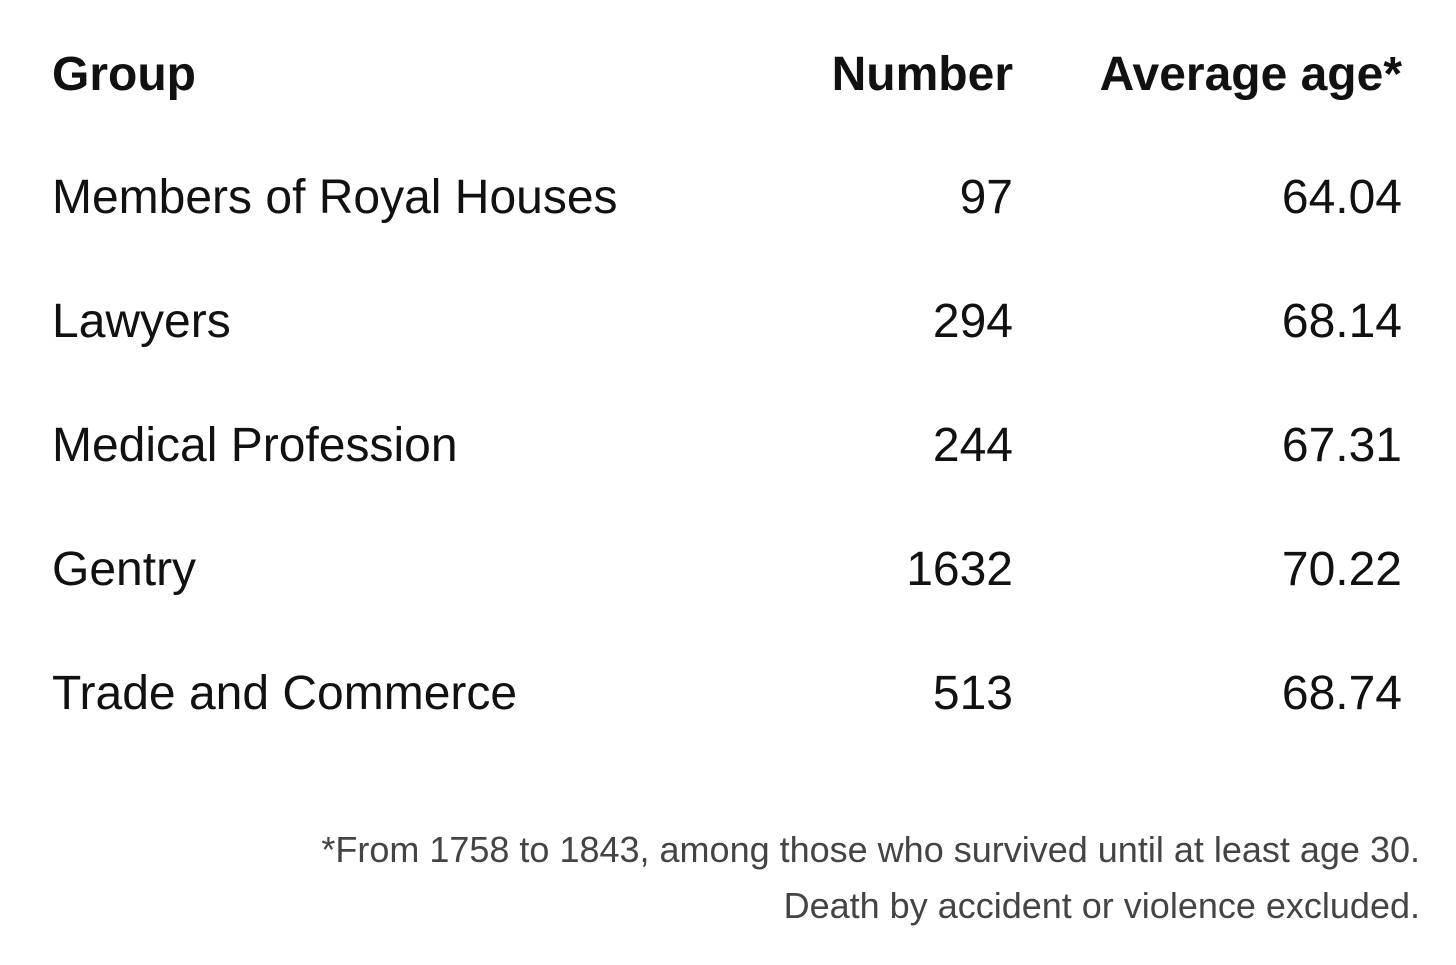 This screenshot has width=1456, height=965. I want to click on footnote-line: Death by accident or violence excluded., so click(1101, 905).